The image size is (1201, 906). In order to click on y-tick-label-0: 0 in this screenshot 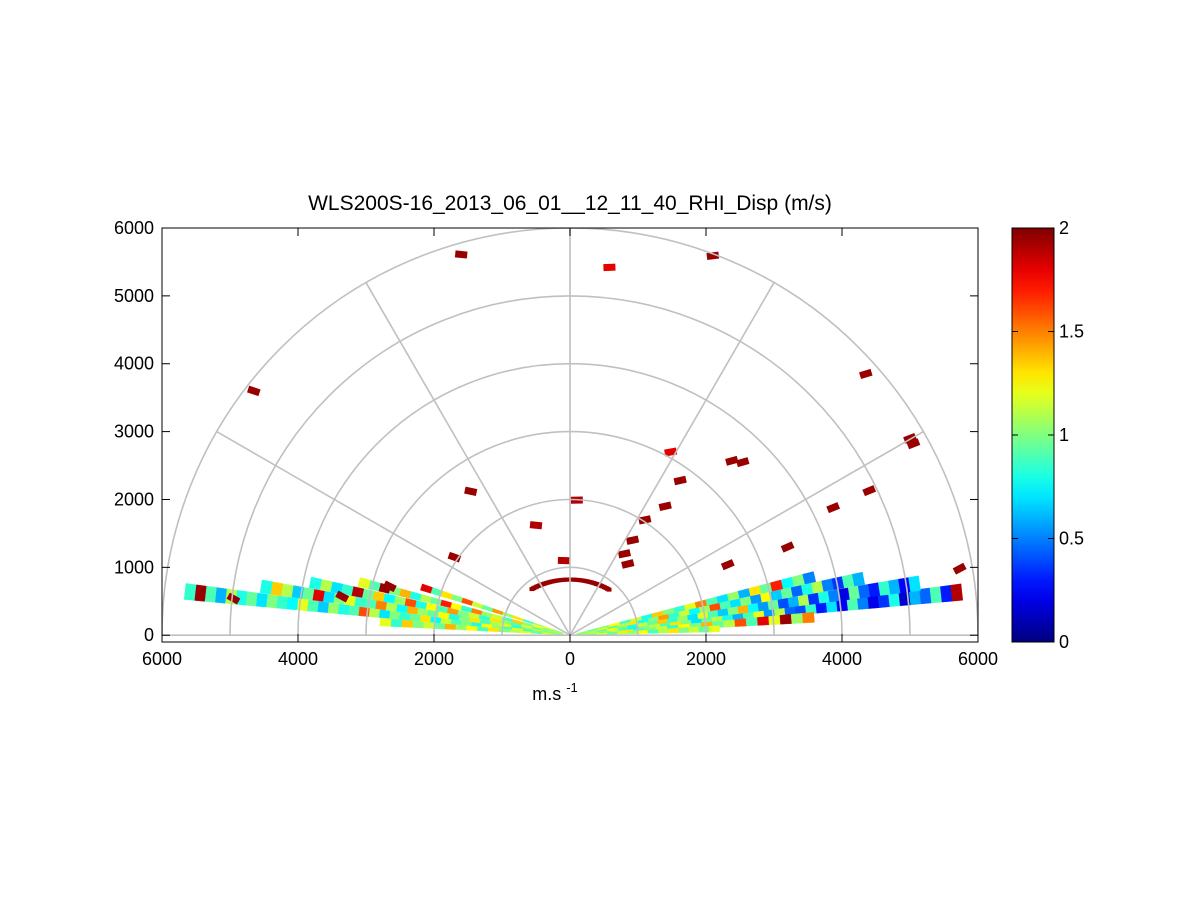, I will do `click(149, 635)`.